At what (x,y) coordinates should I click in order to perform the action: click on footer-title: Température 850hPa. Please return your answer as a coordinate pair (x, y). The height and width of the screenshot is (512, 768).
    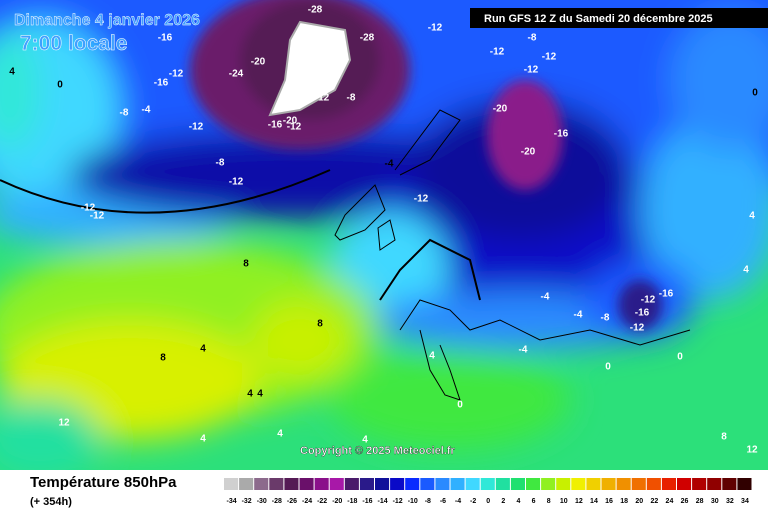
    Looking at the image, I should click on (103, 482).